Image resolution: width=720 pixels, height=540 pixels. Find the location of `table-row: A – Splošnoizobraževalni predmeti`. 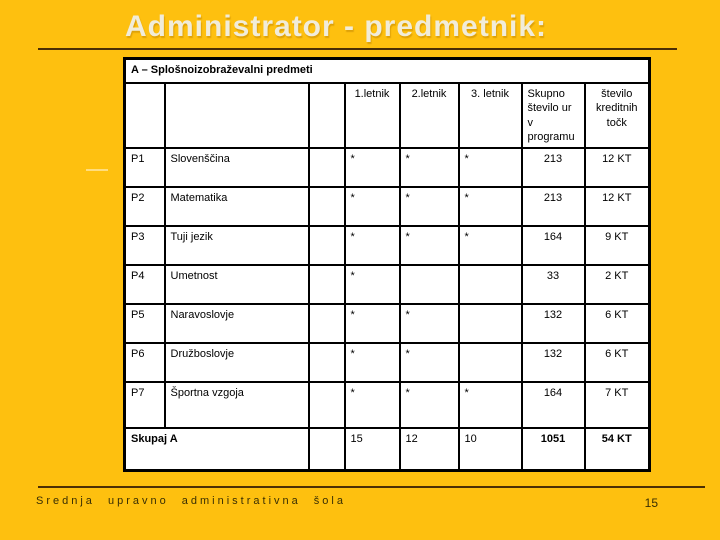

table-row: A – Splošnoizobraževalni predmeti is located at coordinates (387, 70).